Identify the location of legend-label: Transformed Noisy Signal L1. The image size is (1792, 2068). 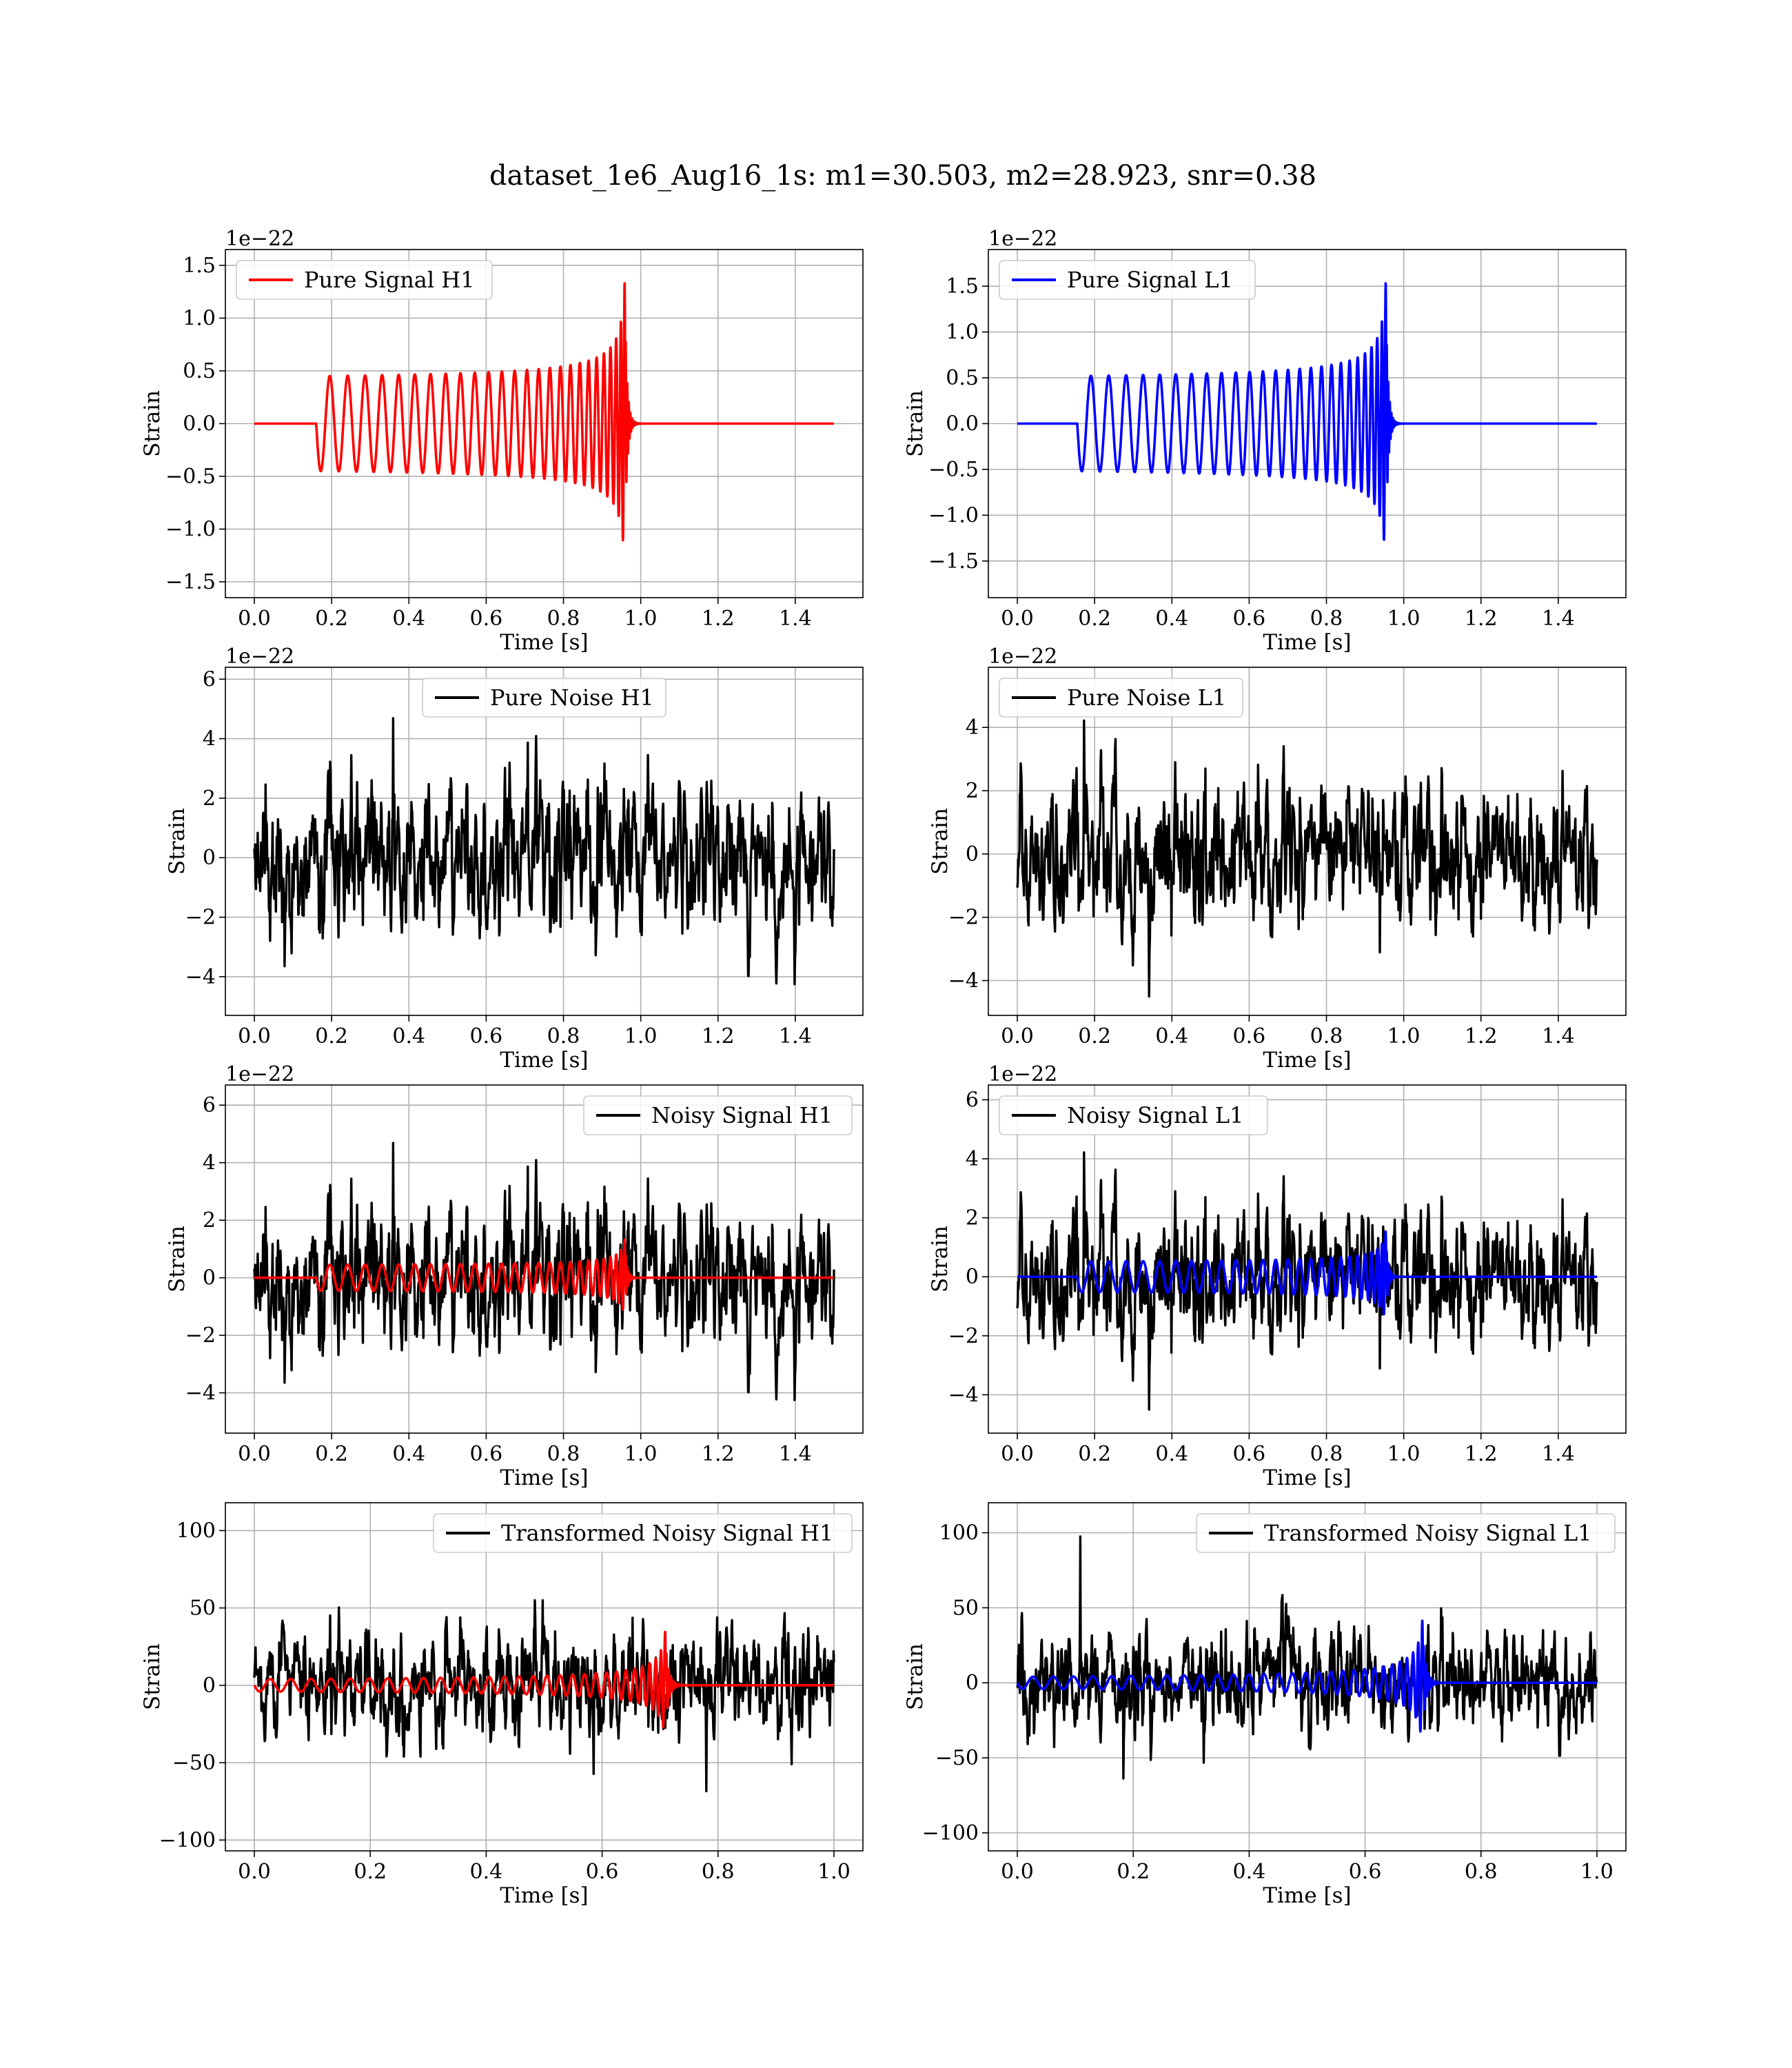
(1428, 1533).